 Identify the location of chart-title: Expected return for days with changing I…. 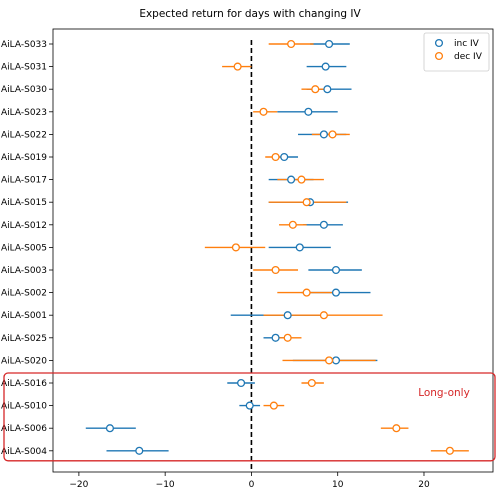
(250, 14).